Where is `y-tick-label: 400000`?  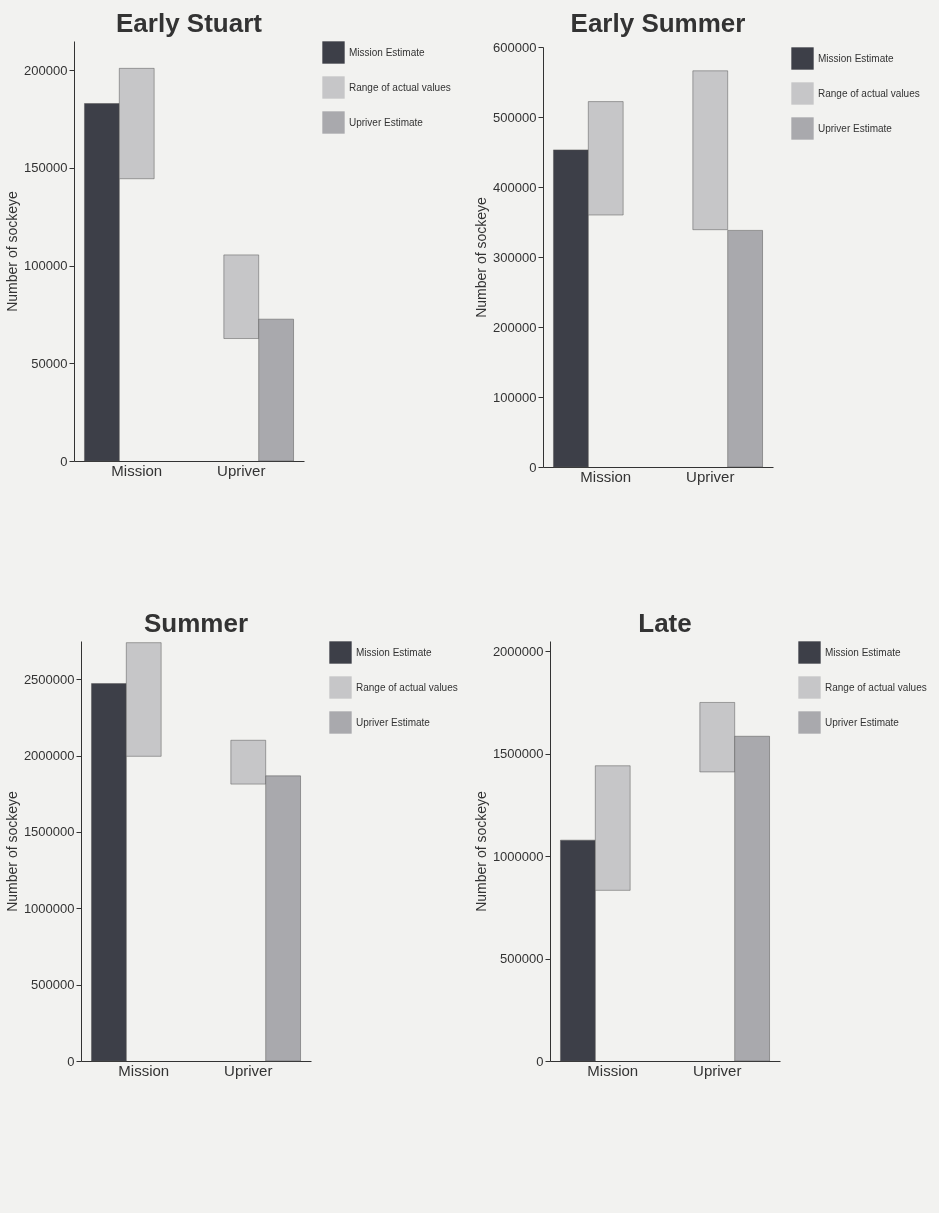
y-tick-label: 400000 is located at coordinates (515, 187).